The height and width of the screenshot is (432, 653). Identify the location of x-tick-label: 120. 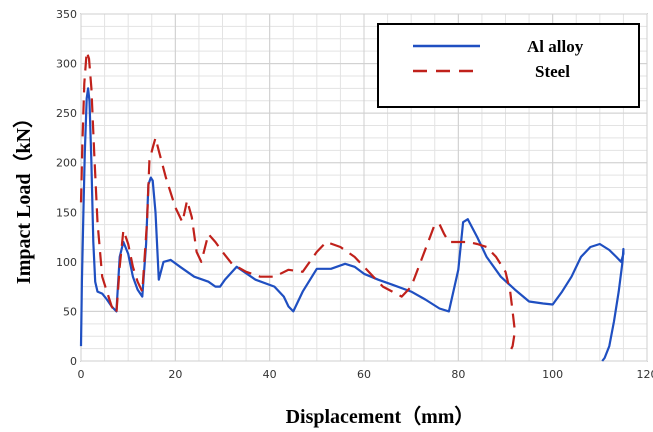
(645, 374).